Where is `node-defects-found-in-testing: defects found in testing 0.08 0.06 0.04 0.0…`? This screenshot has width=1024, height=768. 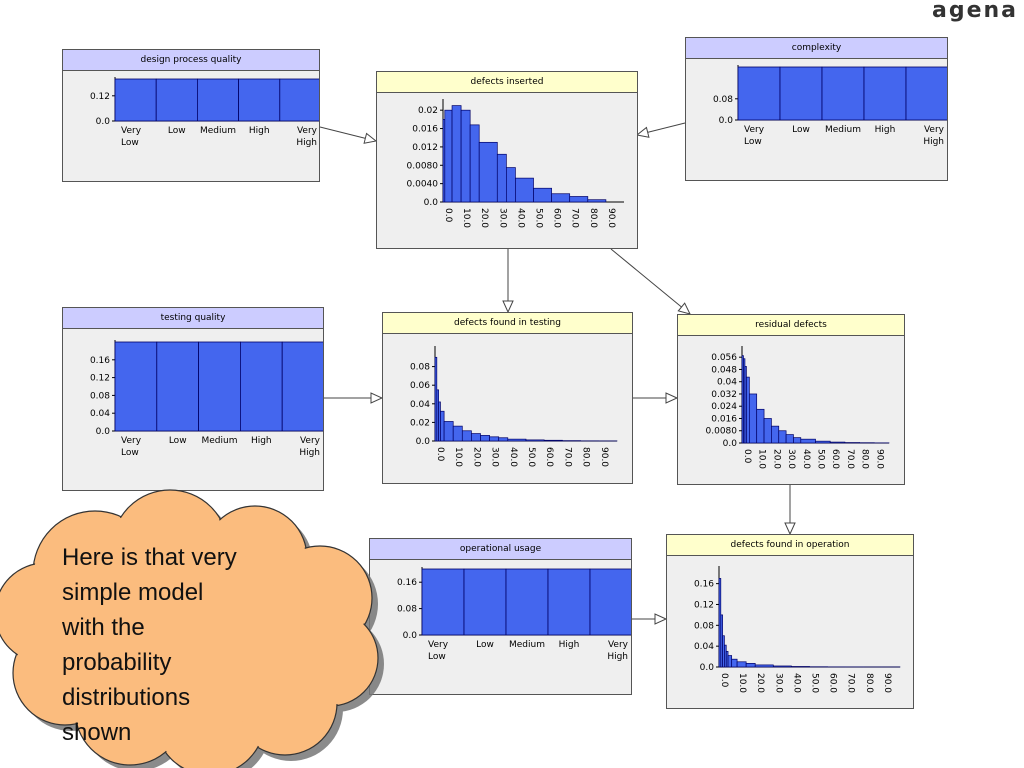 node-defects-found-in-testing: defects found in testing 0.08 0.06 0.04 0.0… is located at coordinates (507, 398).